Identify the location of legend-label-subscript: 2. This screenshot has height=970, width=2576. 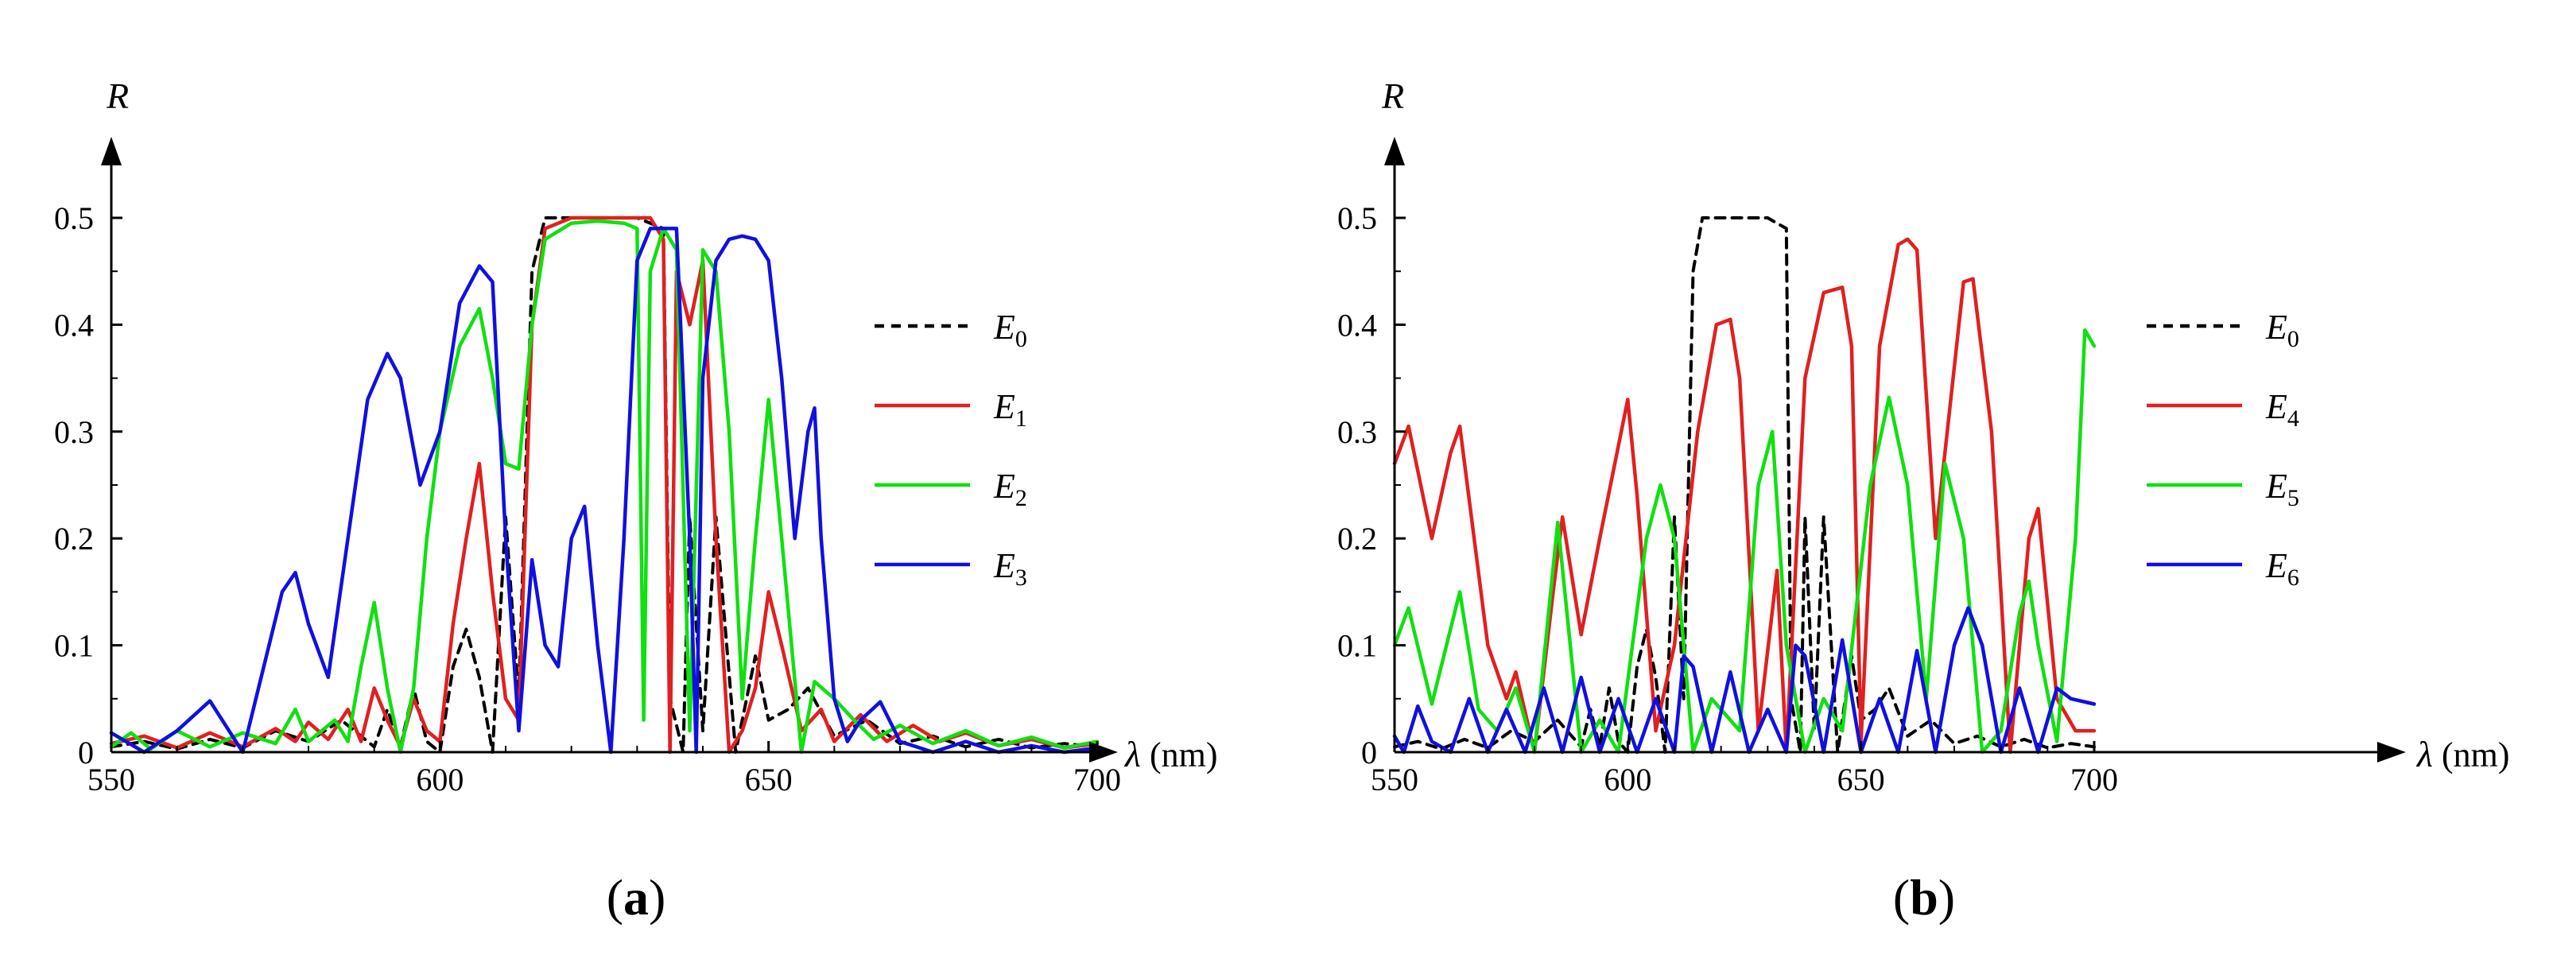
(1021, 498).